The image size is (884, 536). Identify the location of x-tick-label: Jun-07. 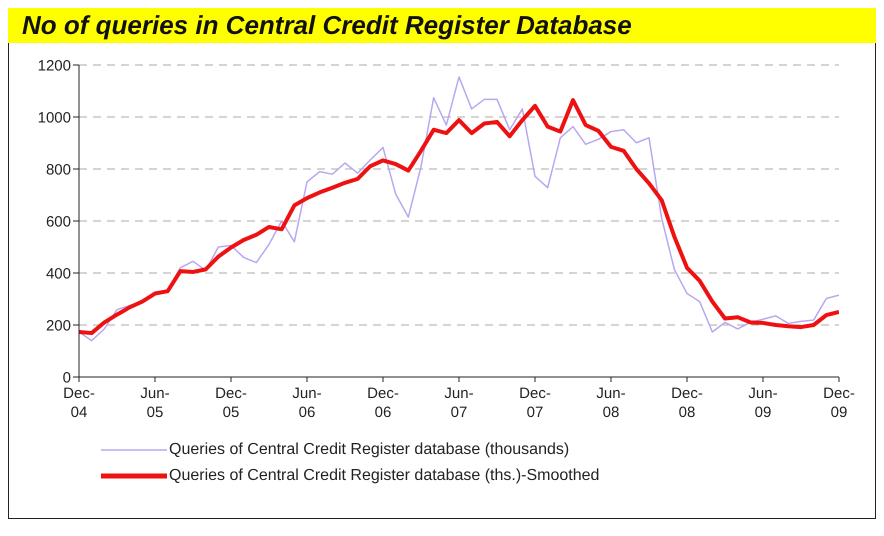
(459, 403).